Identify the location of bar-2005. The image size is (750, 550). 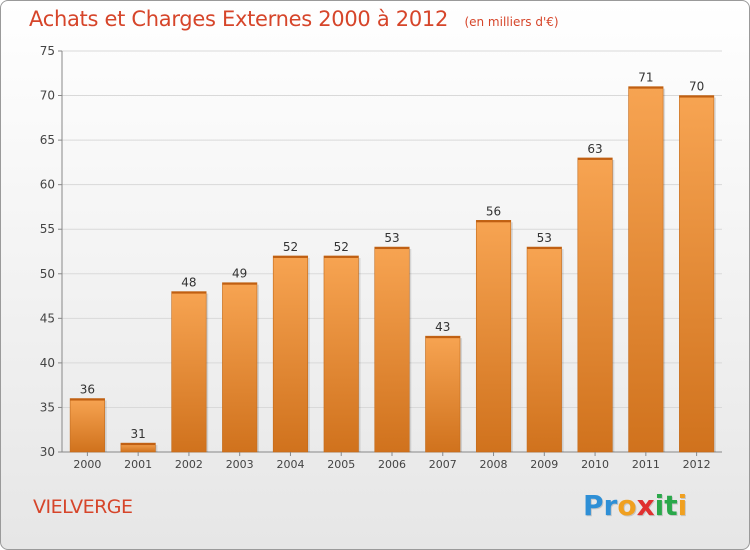
(341, 354).